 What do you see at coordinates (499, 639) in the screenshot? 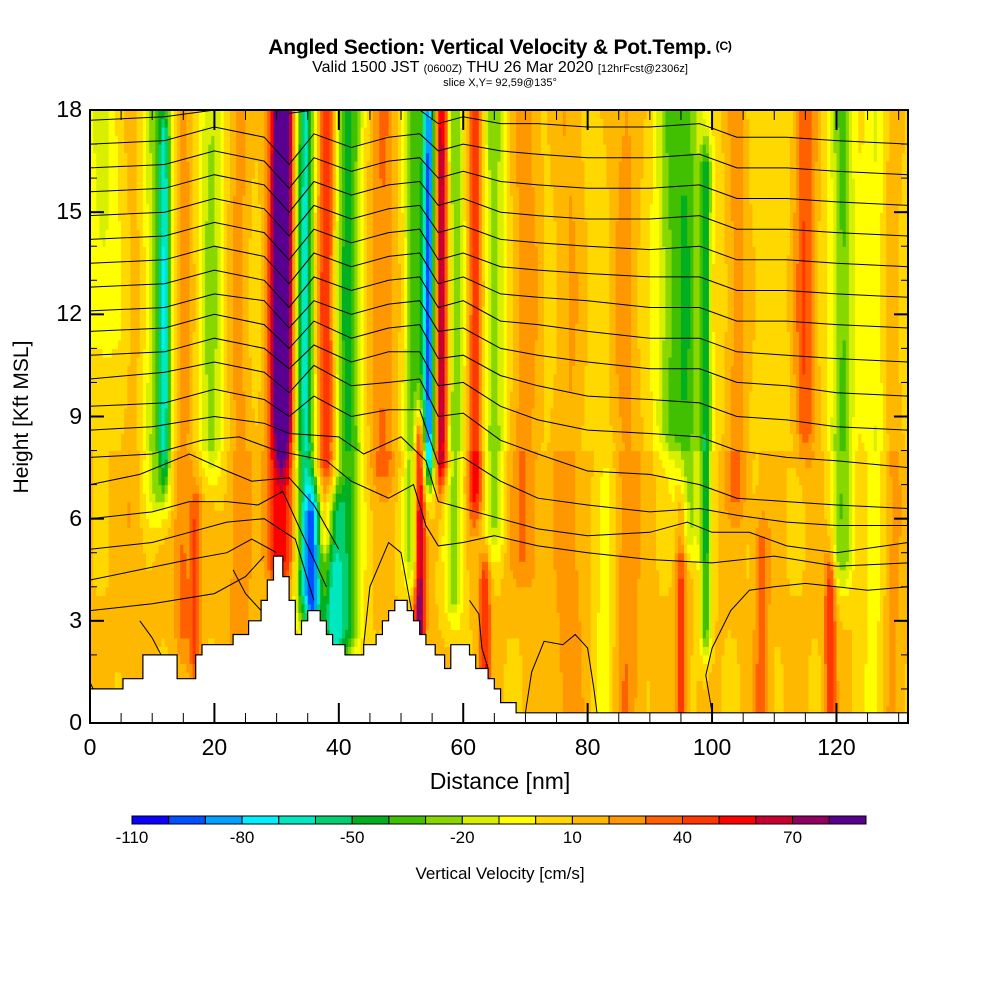
I see `terrain-profile` at bounding box center [499, 639].